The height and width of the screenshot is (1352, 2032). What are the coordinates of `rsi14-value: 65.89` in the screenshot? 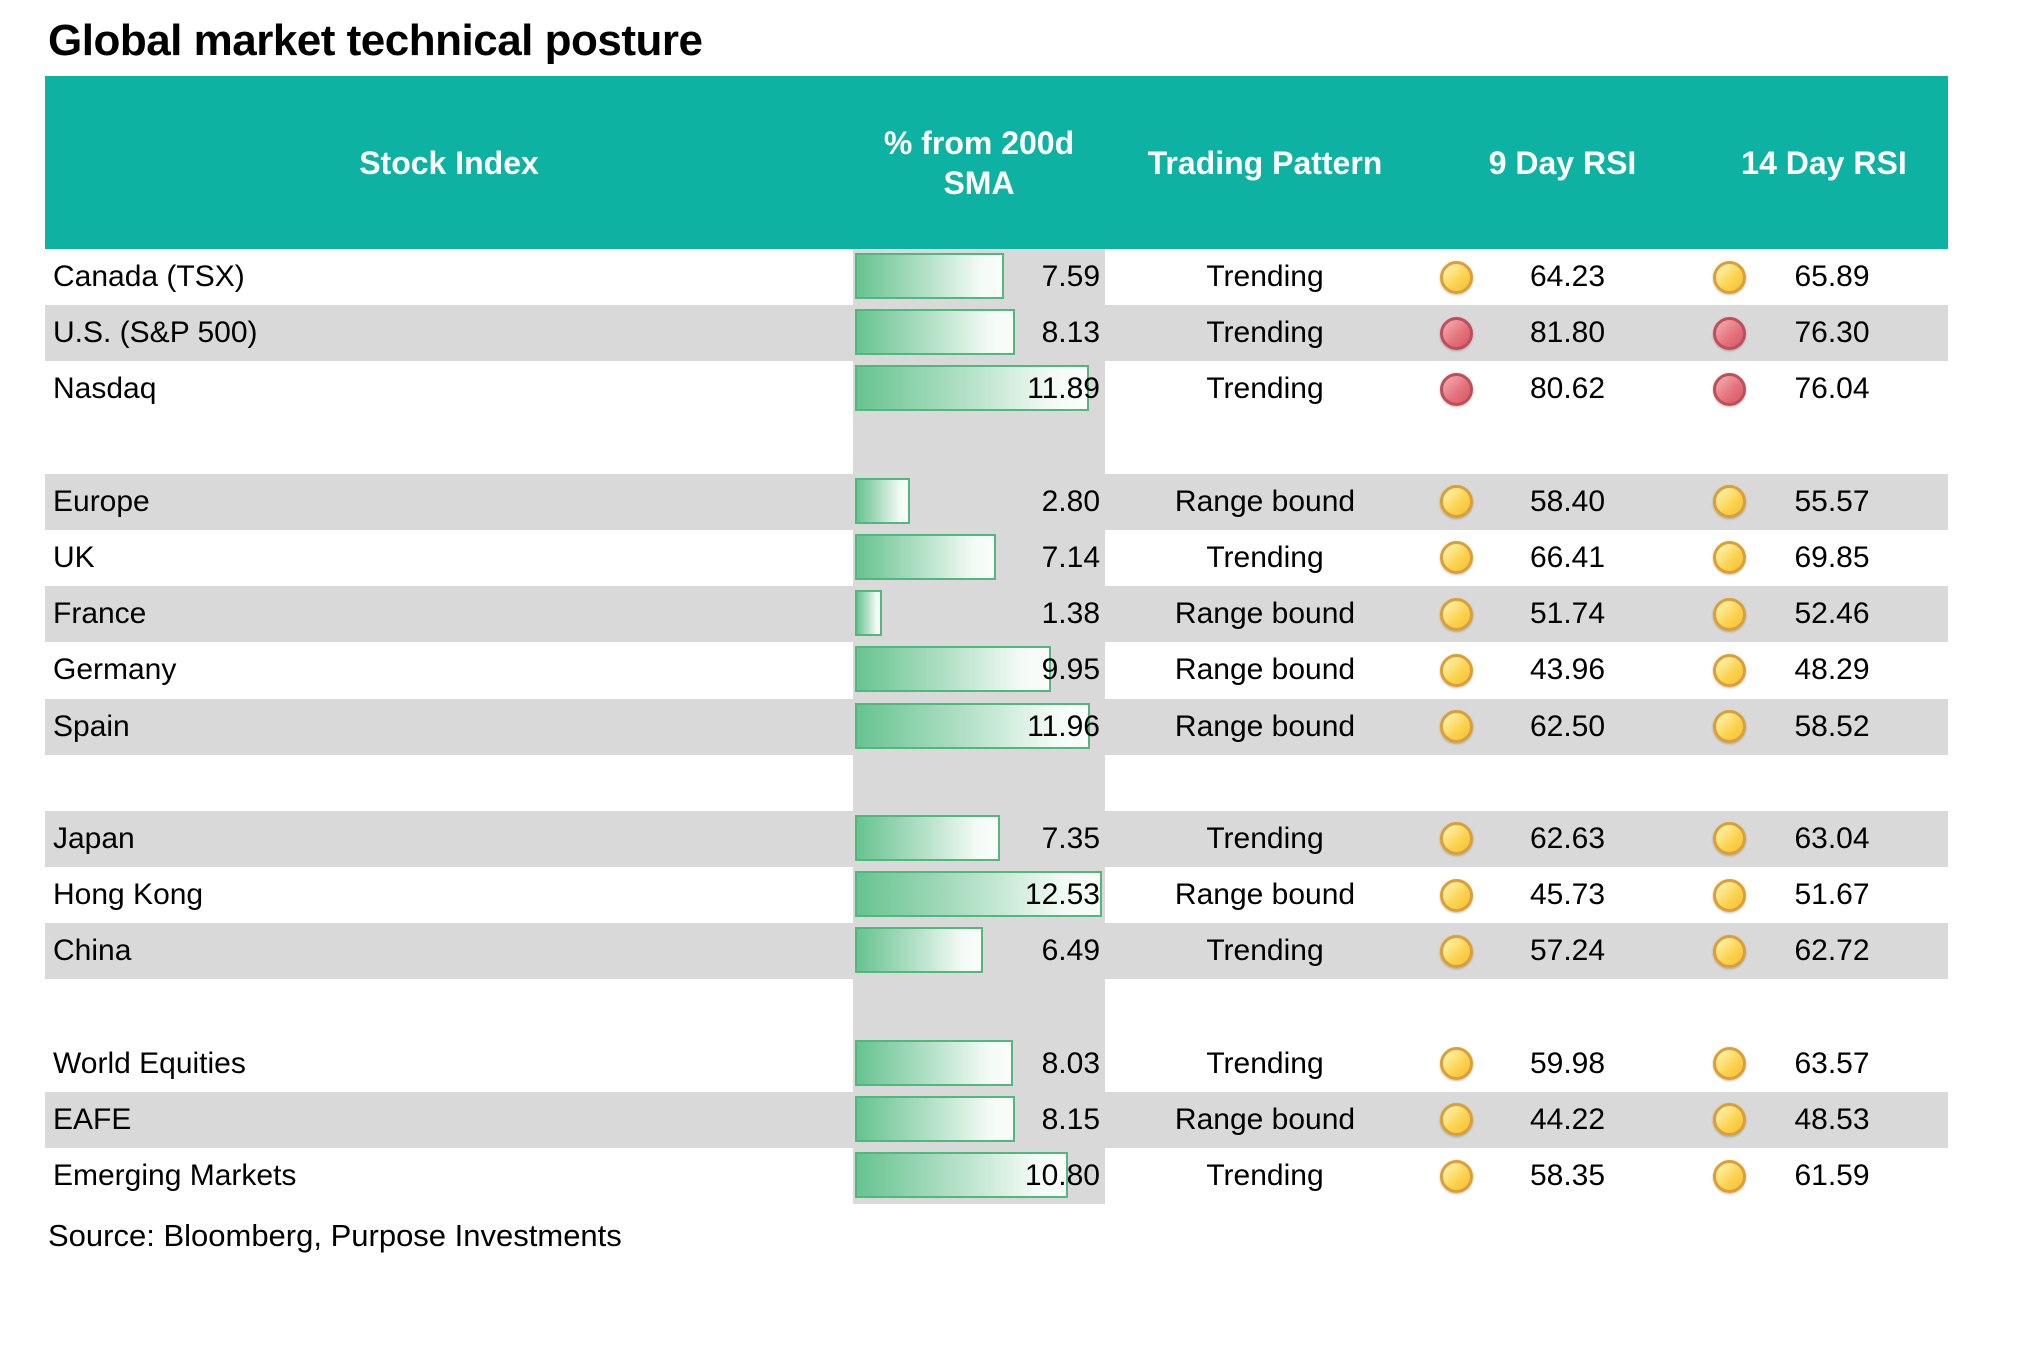 It's located at (1832, 276).